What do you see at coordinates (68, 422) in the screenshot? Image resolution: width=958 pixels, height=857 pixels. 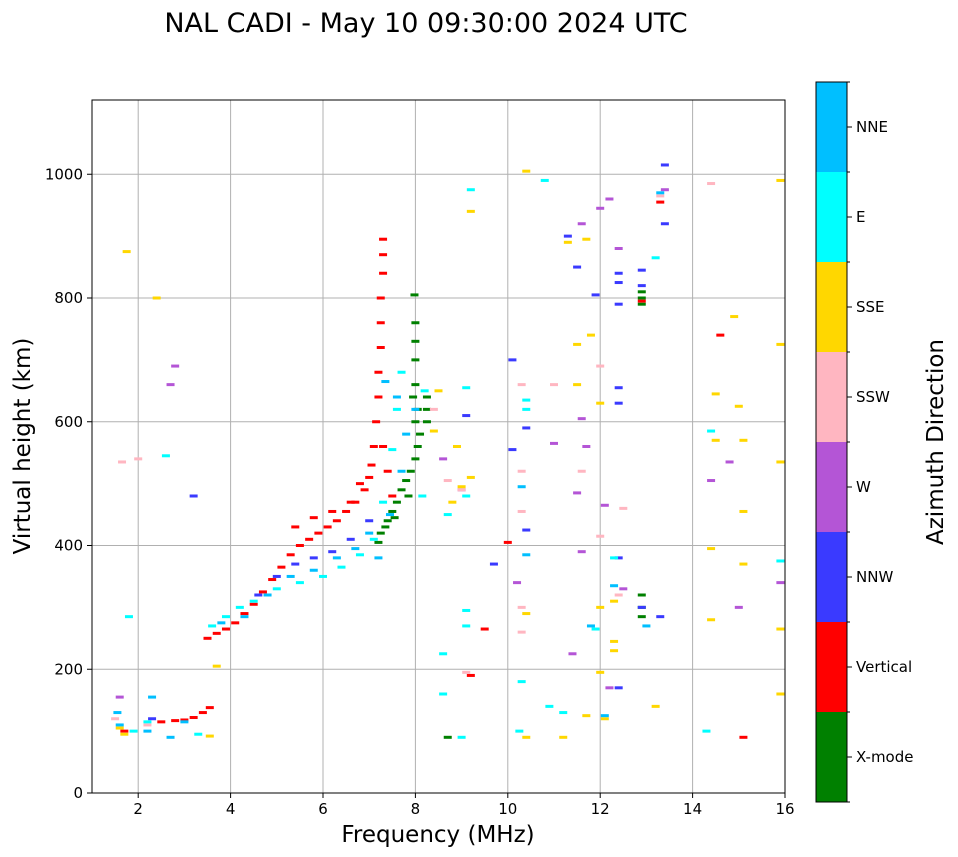 I see `y-tick-label: 600` at bounding box center [68, 422].